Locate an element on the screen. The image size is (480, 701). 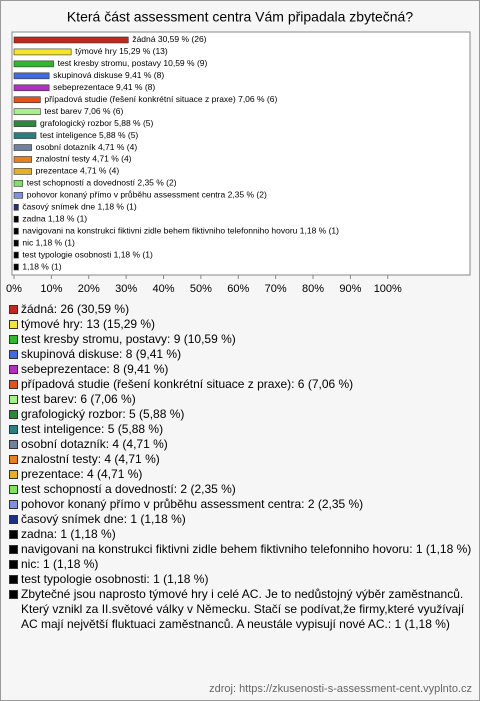
legend-item: prezentace: 4 (4,71 %) is located at coordinates (241, 474).